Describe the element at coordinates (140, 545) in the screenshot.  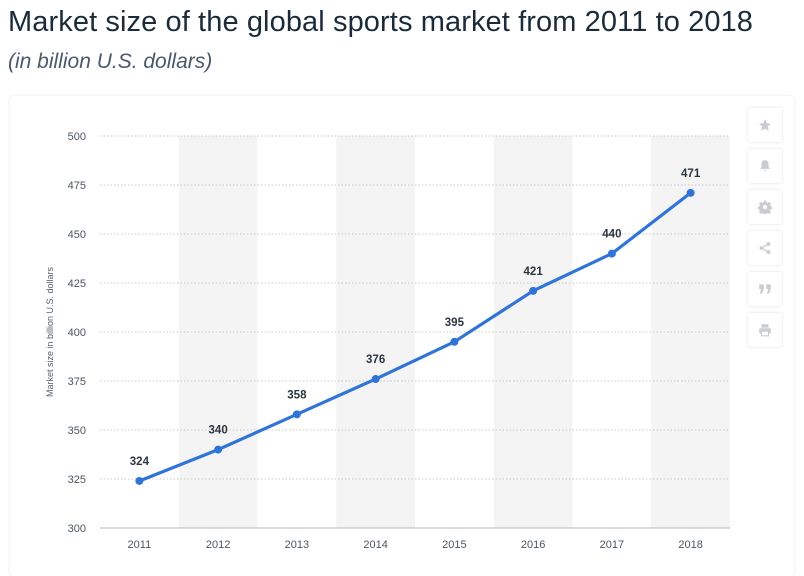
I see `x-tick-label: 2011` at that location.